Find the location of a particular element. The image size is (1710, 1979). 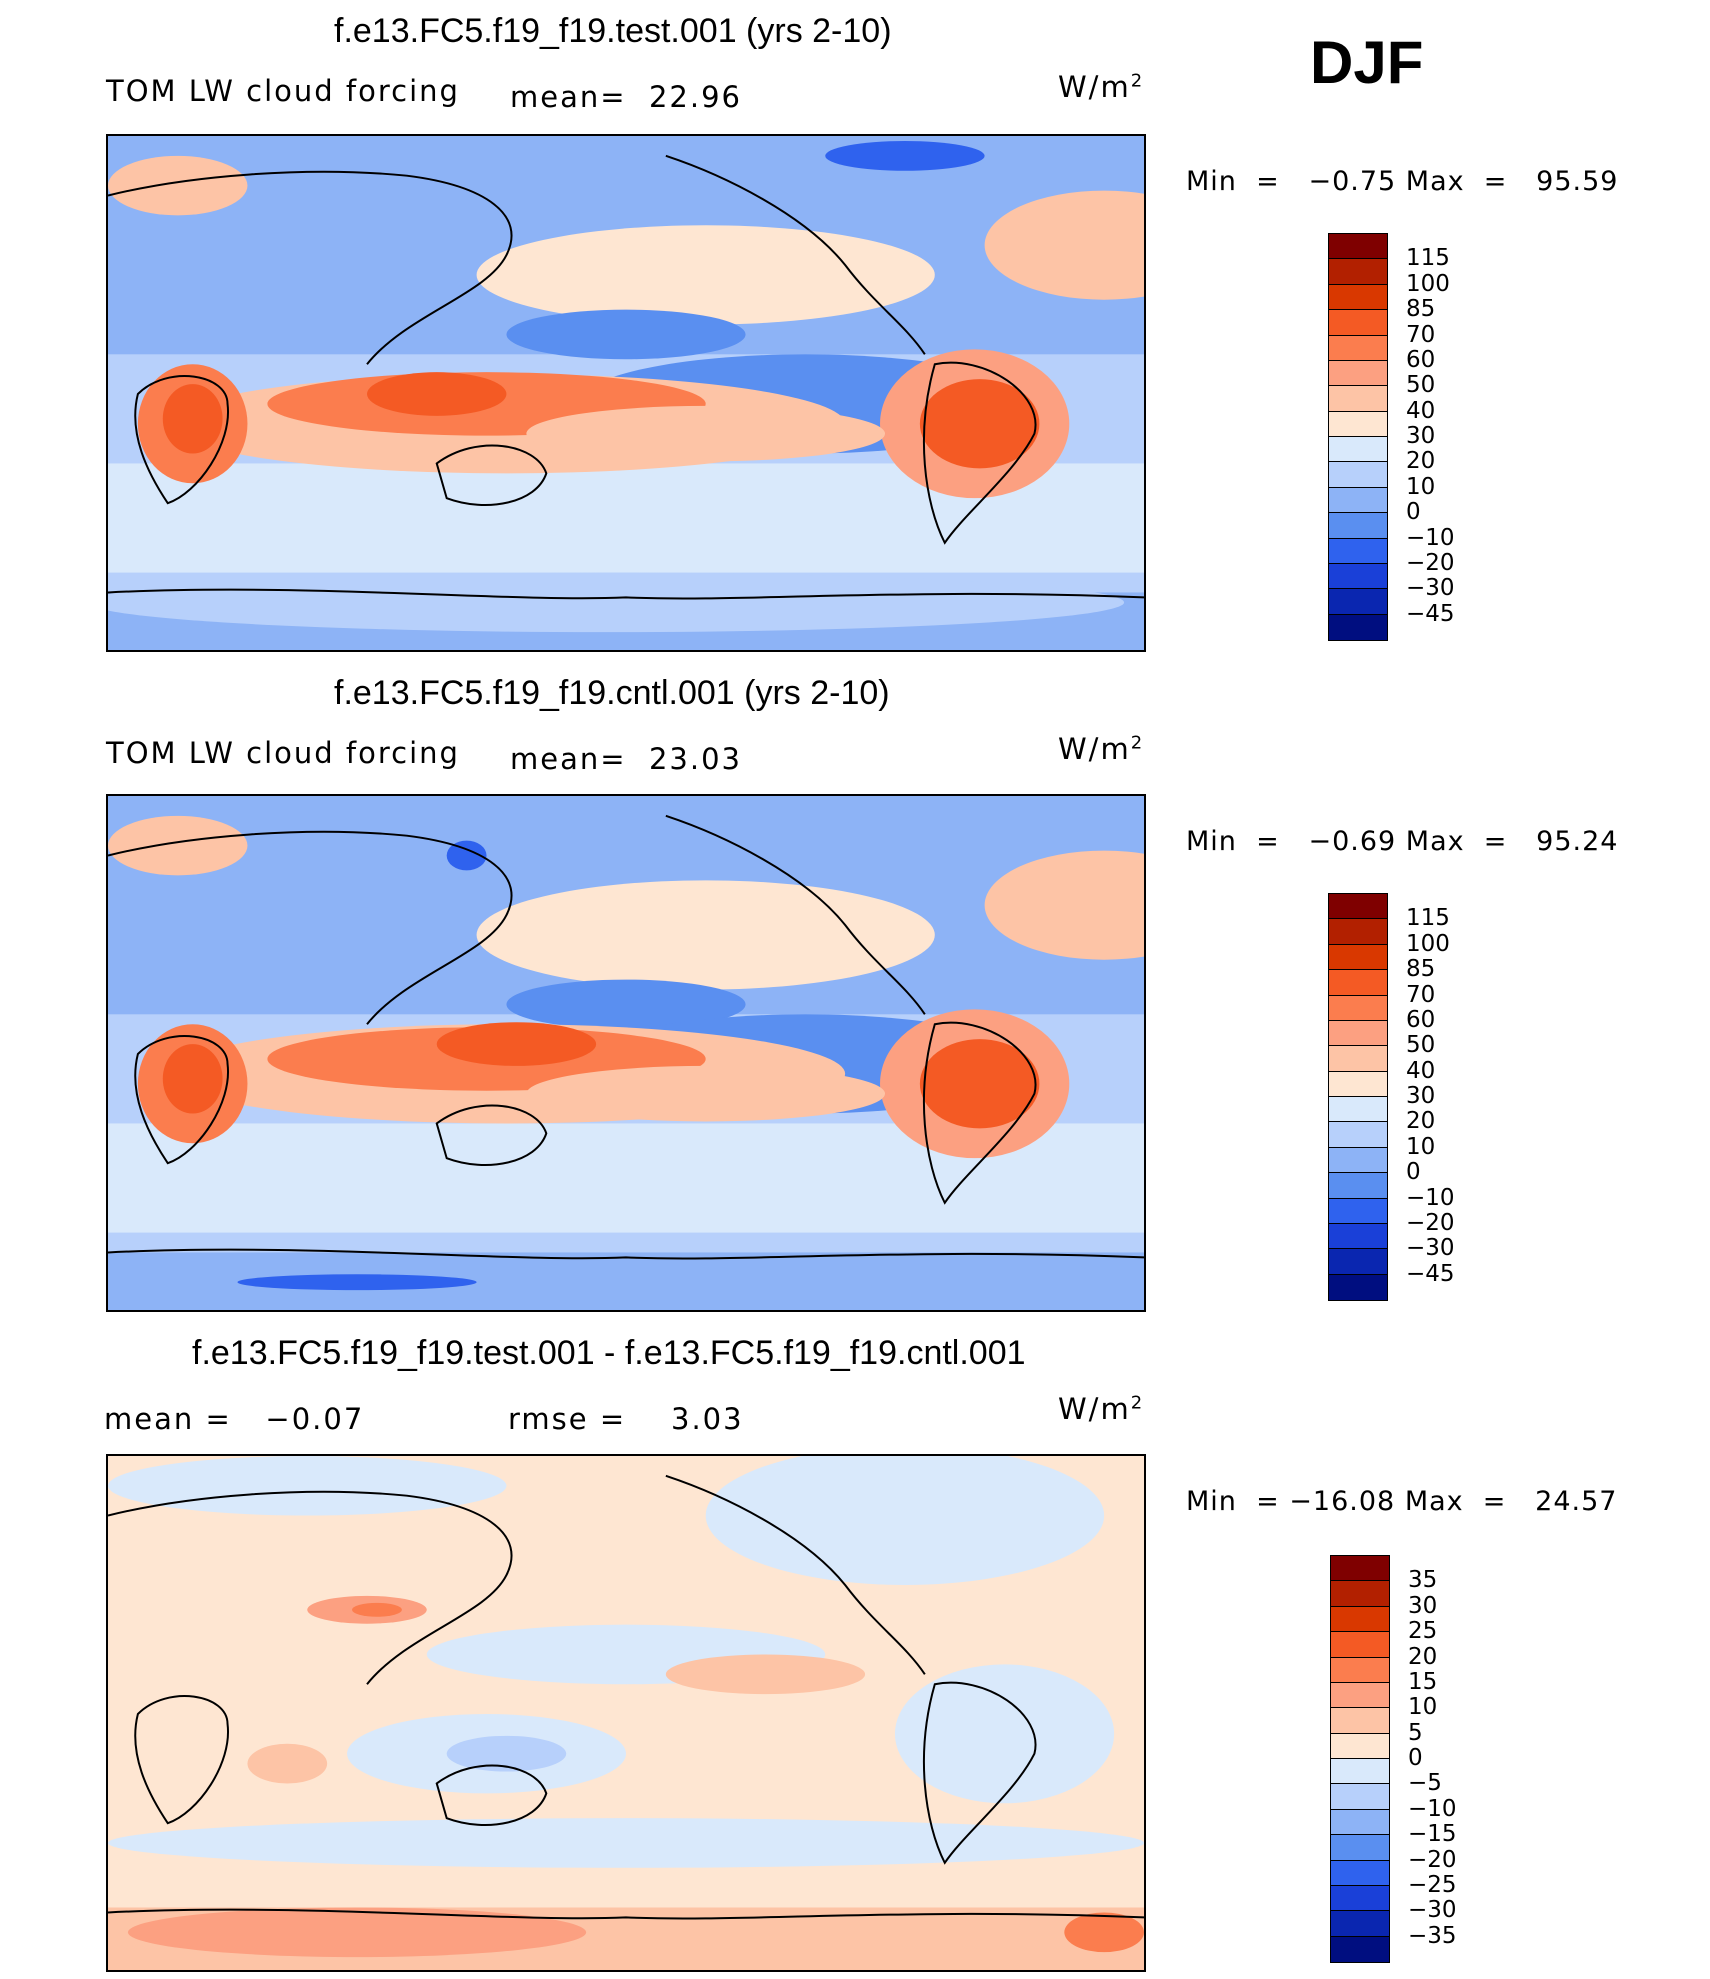

panel1-min-value: −0.75 is located at coordinates (1352, 181).